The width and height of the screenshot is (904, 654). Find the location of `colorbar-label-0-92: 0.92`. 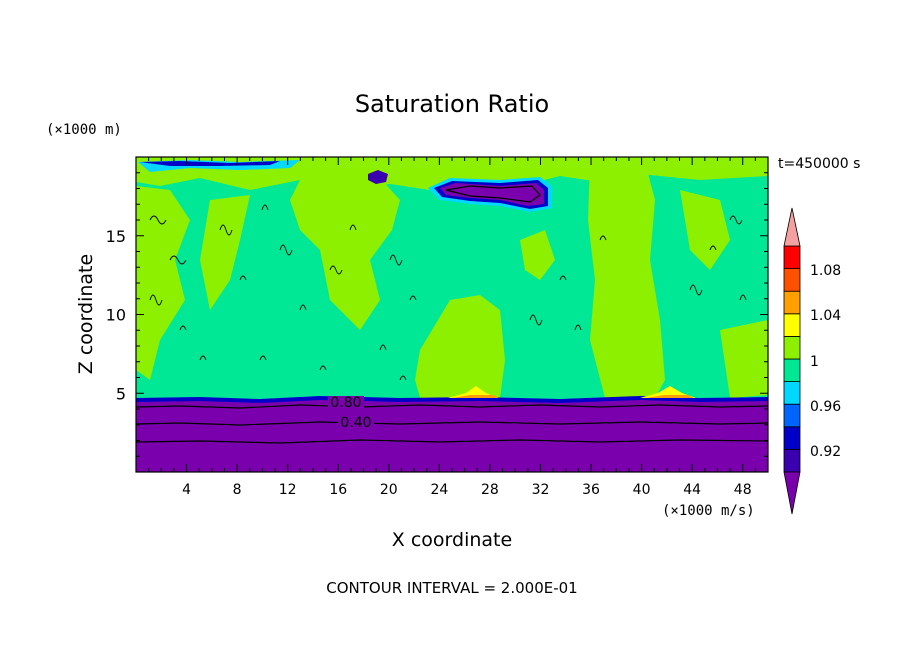

colorbar-label-0-92: 0.92 is located at coordinates (825, 452).